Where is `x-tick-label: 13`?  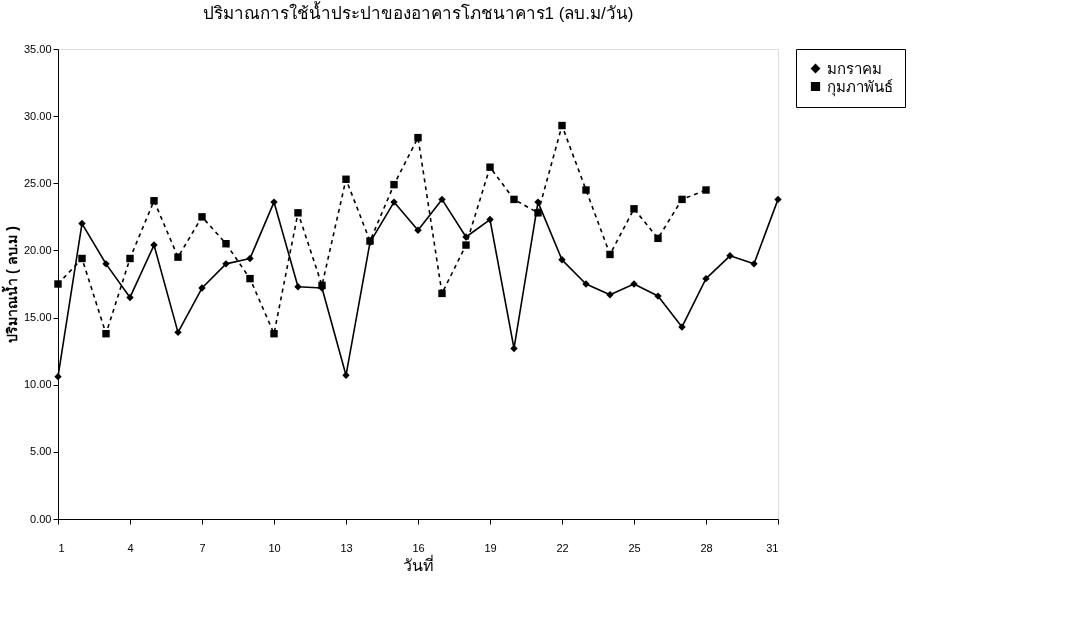
x-tick-label: 13 is located at coordinates (346, 547).